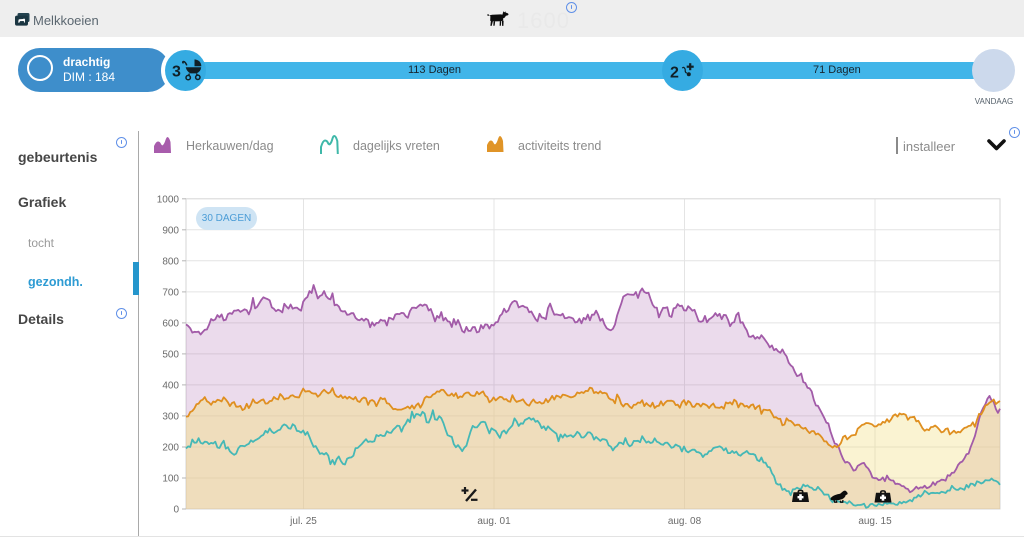 The height and width of the screenshot is (547, 1024). What do you see at coordinates (170, 323) in the screenshot?
I see `svg-text: 600` at bounding box center [170, 323].